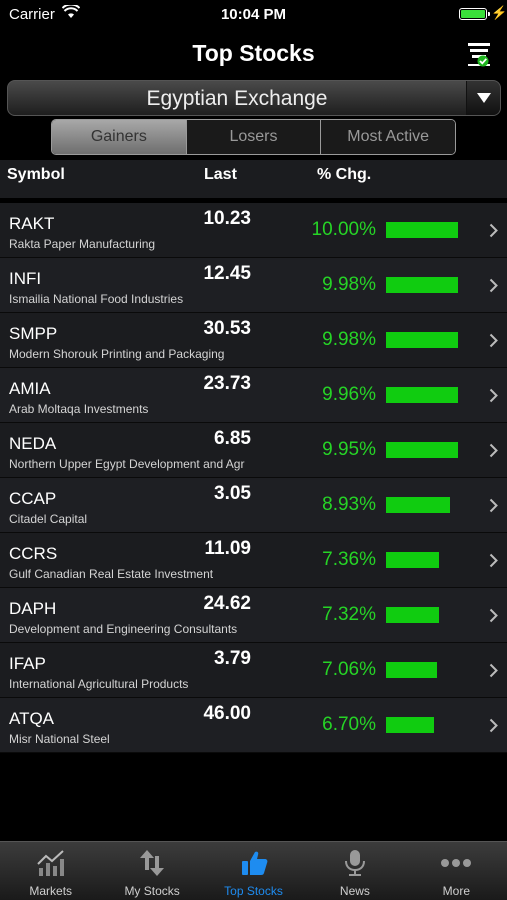 This screenshot has height=900, width=507. What do you see at coordinates (36, 174) in the screenshot?
I see `column-header-symbol: Symbol` at bounding box center [36, 174].